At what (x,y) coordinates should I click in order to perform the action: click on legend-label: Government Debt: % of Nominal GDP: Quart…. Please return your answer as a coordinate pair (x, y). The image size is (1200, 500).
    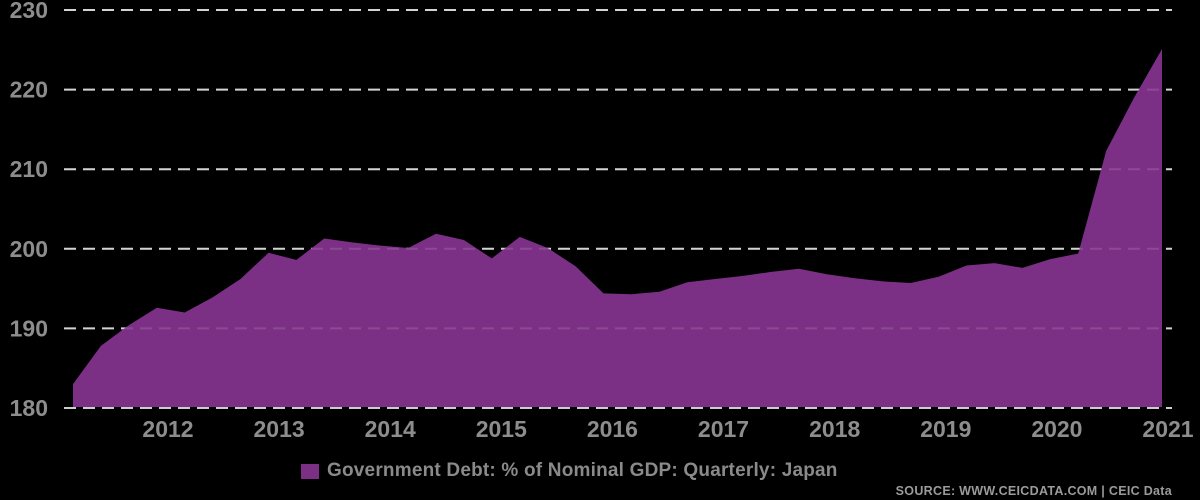
    Looking at the image, I should click on (582, 470).